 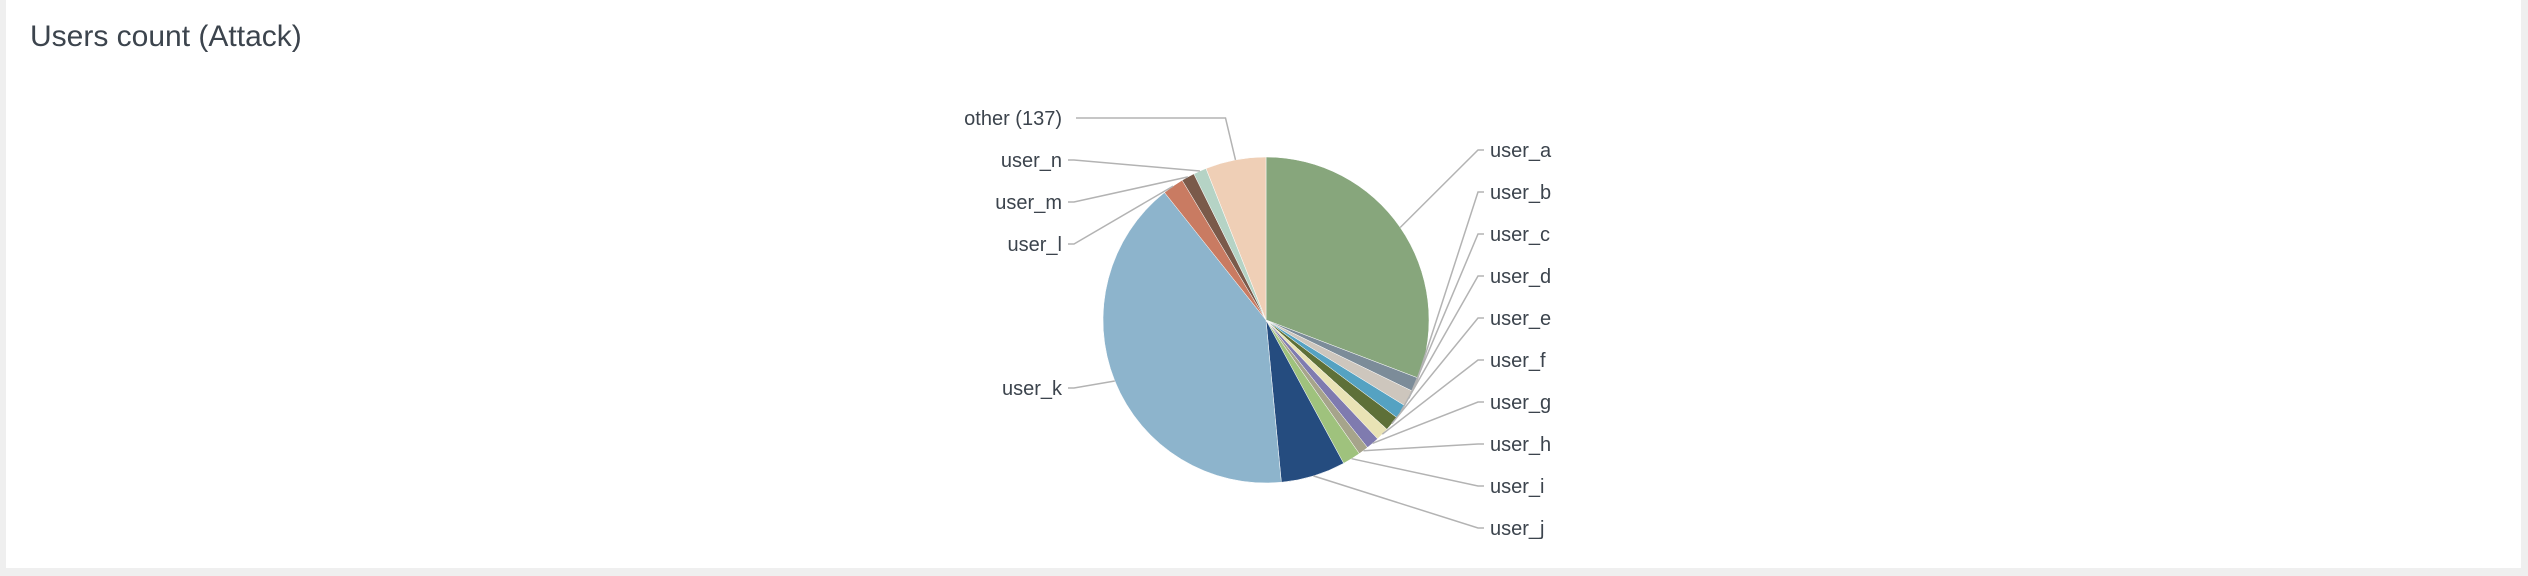 What do you see at coordinates (1520, 403) in the screenshot?
I see `slice-label-user-g: user_g` at bounding box center [1520, 403].